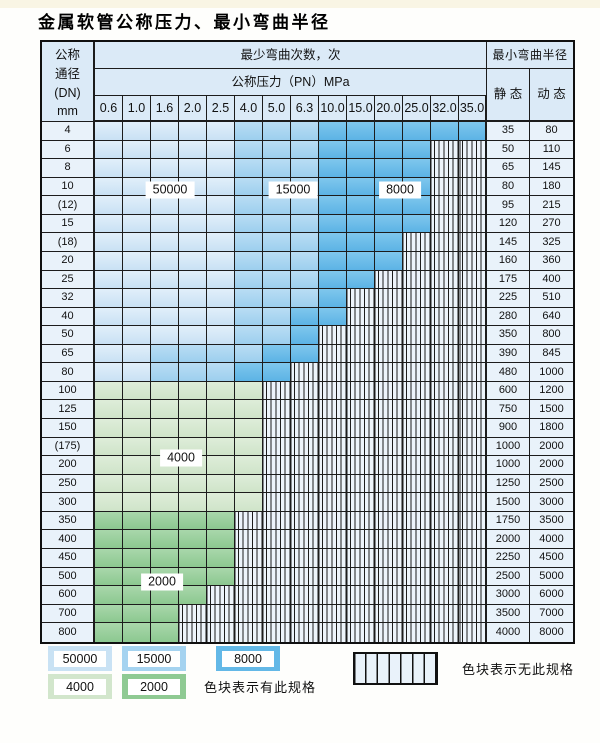 The width and height of the screenshot is (600, 743). Describe the element at coordinates (68, 261) in the screenshot. I see `dn-cell: 20` at that location.